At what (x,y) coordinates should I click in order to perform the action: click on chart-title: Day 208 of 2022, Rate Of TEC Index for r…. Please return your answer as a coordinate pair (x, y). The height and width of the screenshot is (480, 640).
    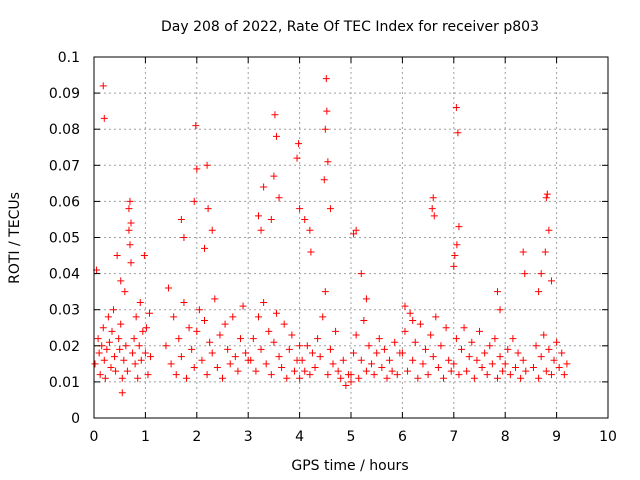
    Looking at the image, I should click on (350, 27).